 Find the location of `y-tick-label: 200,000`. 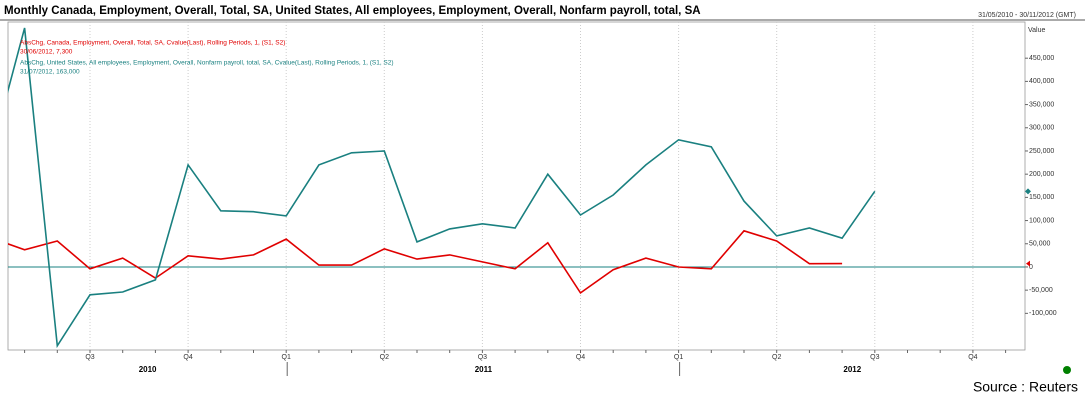

y-tick-label: 200,000 is located at coordinates (1041, 174).